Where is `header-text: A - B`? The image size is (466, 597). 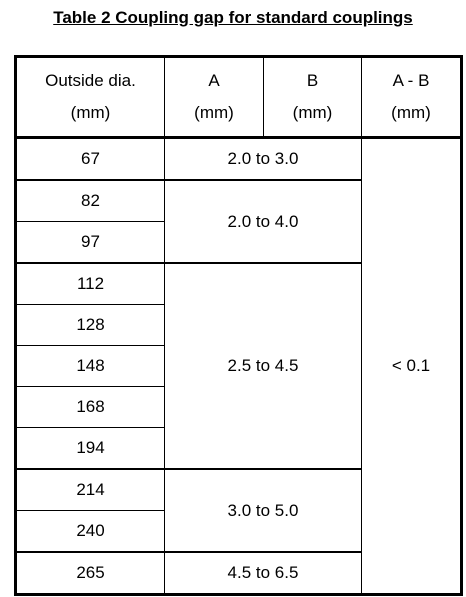 header-text: A - B is located at coordinates (411, 80).